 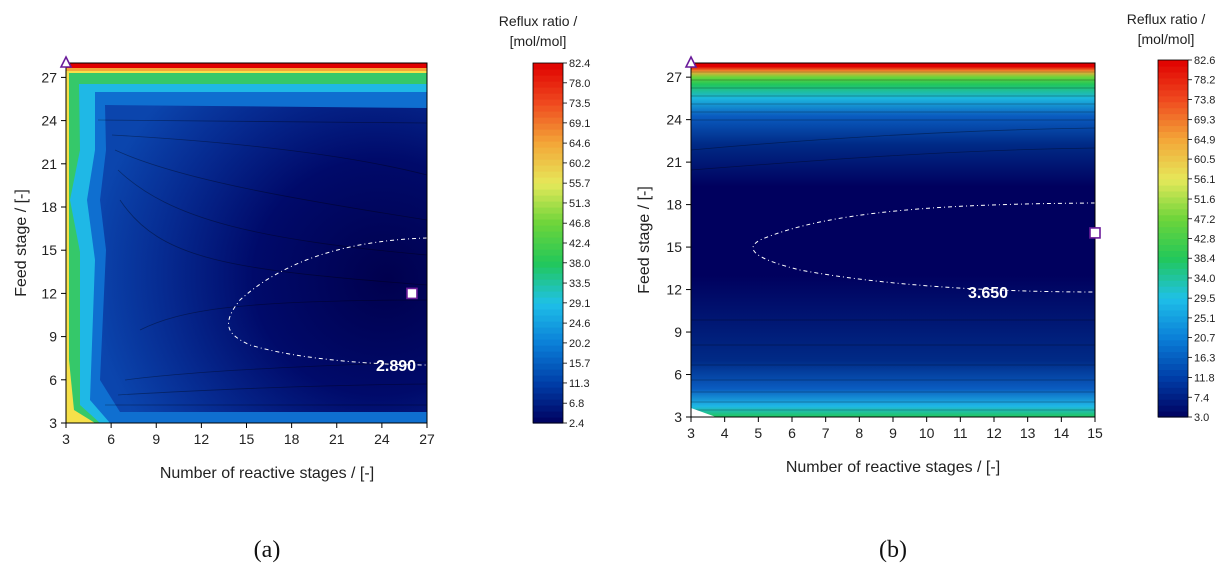 I want to click on colorbar-tick-label: 82.4, so click(x=579, y=64).